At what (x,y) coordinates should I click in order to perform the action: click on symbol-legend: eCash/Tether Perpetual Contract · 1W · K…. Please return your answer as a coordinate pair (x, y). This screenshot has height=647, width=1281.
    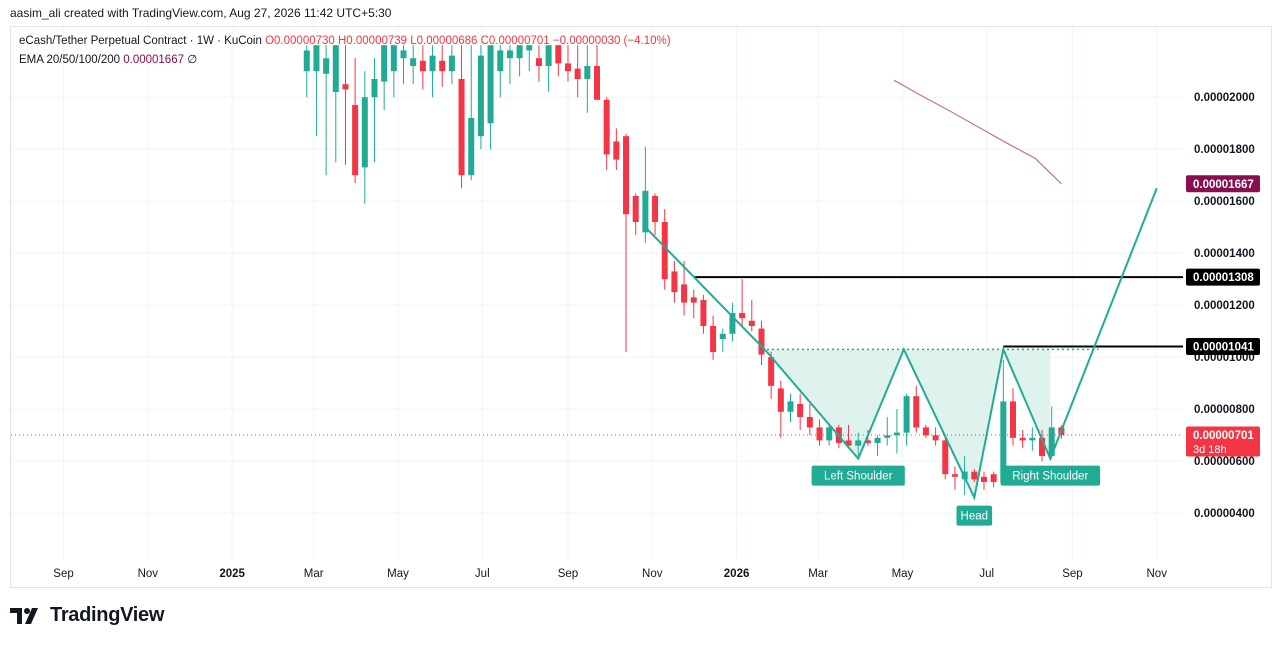
    Looking at the image, I should click on (345, 41).